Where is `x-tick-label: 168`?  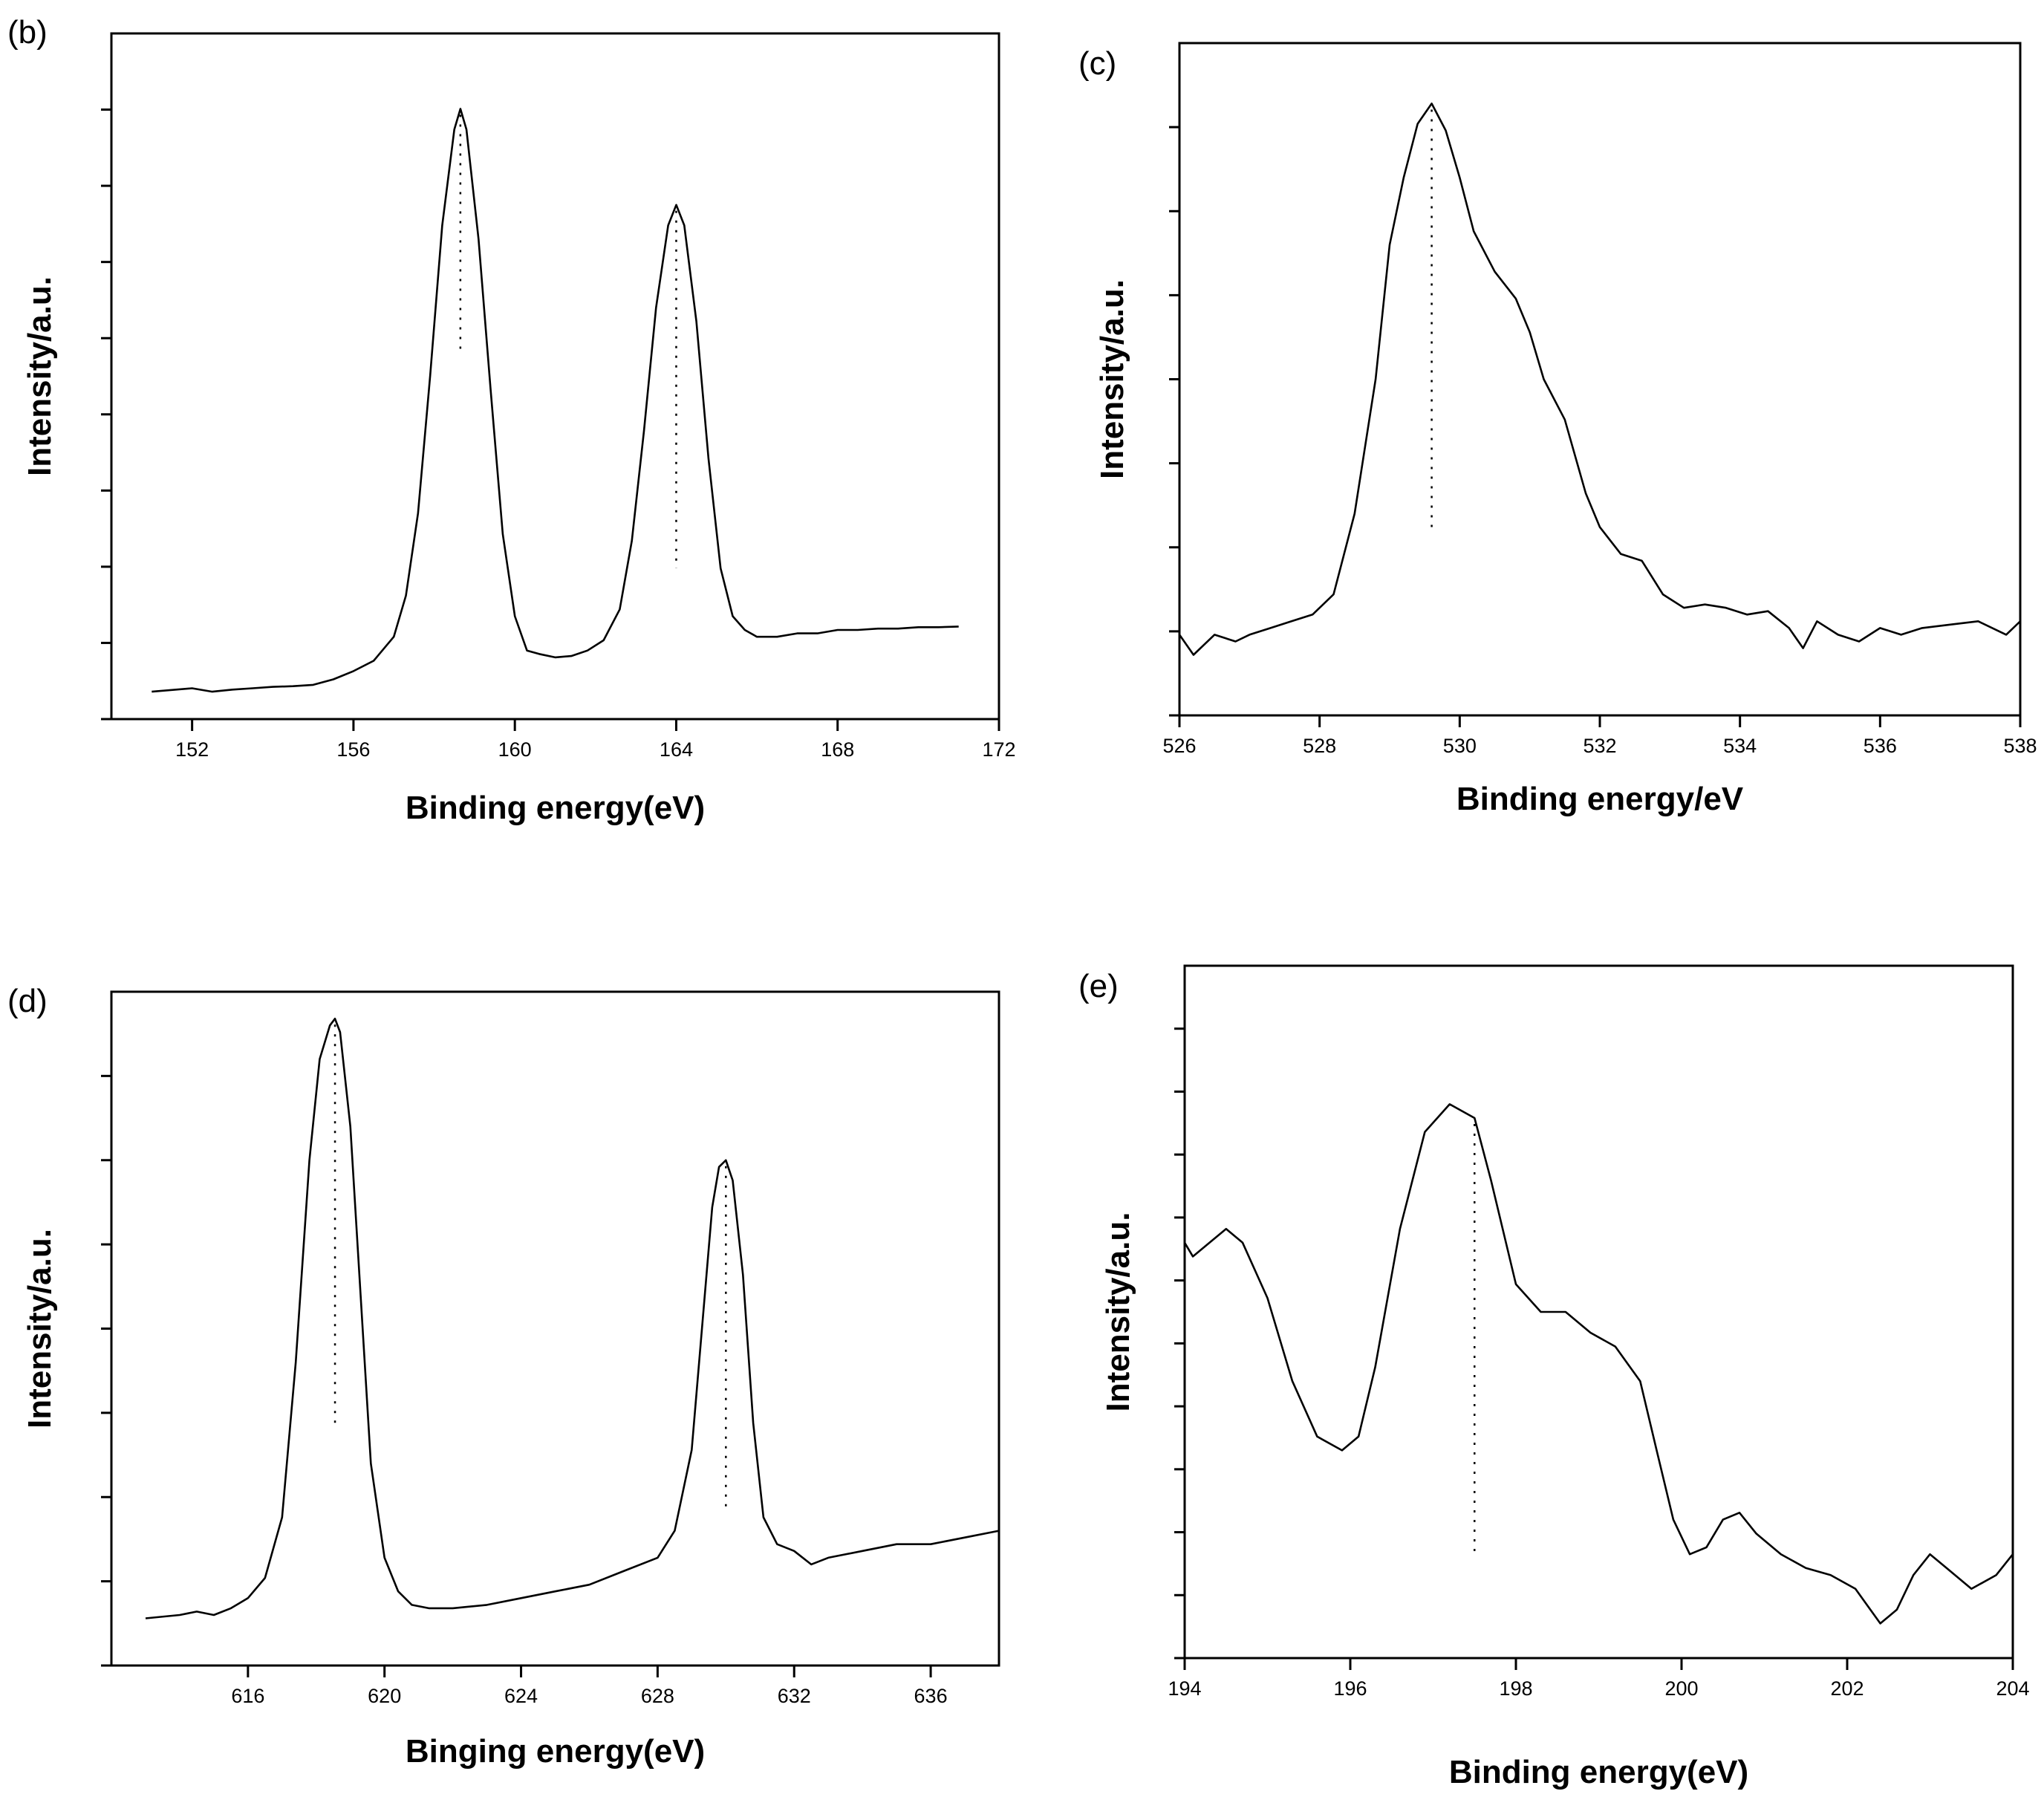 x-tick-label: 168 is located at coordinates (837, 749).